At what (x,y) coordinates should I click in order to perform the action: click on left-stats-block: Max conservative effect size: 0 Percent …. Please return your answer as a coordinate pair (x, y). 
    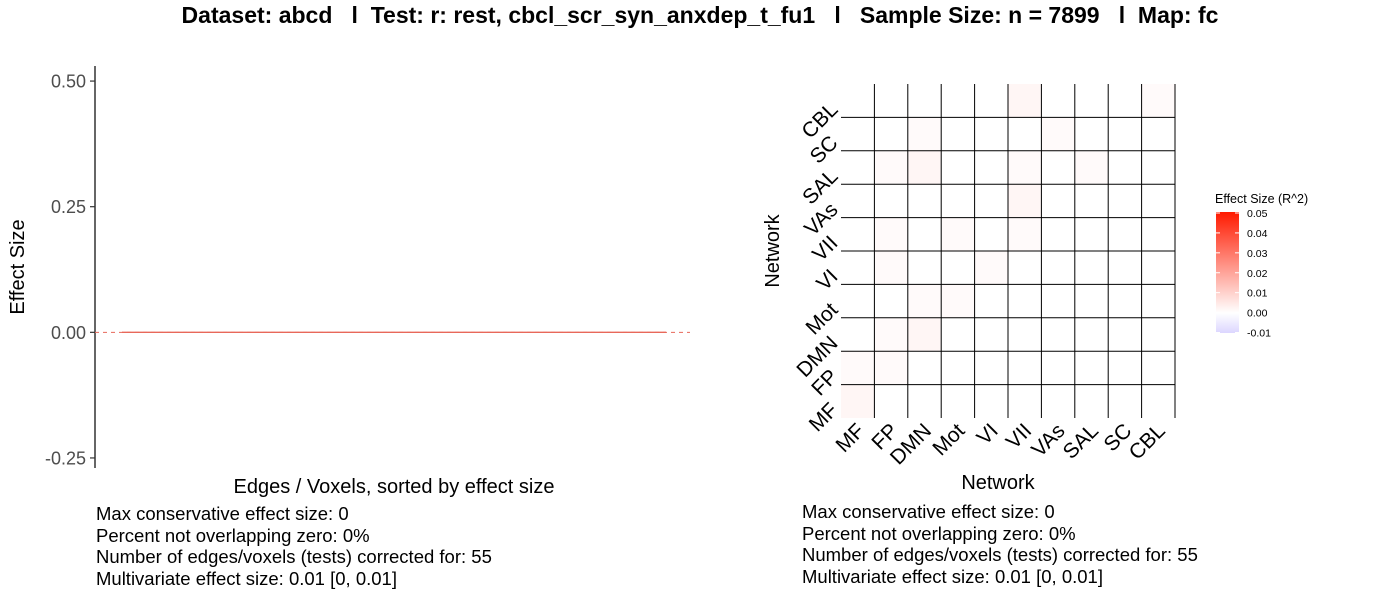
    Looking at the image, I should click on (294, 546).